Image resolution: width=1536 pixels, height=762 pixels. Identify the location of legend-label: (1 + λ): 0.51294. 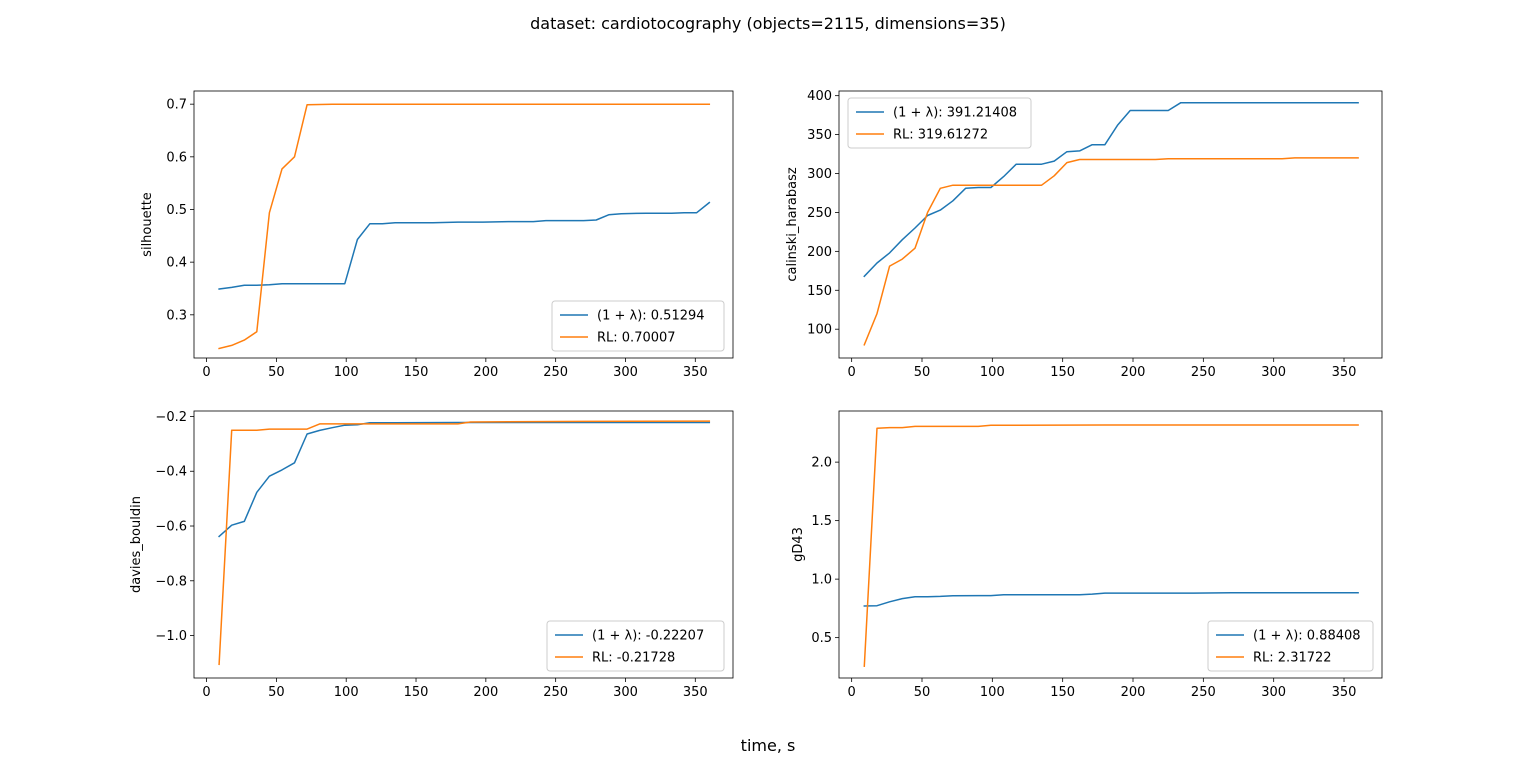
(651, 316).